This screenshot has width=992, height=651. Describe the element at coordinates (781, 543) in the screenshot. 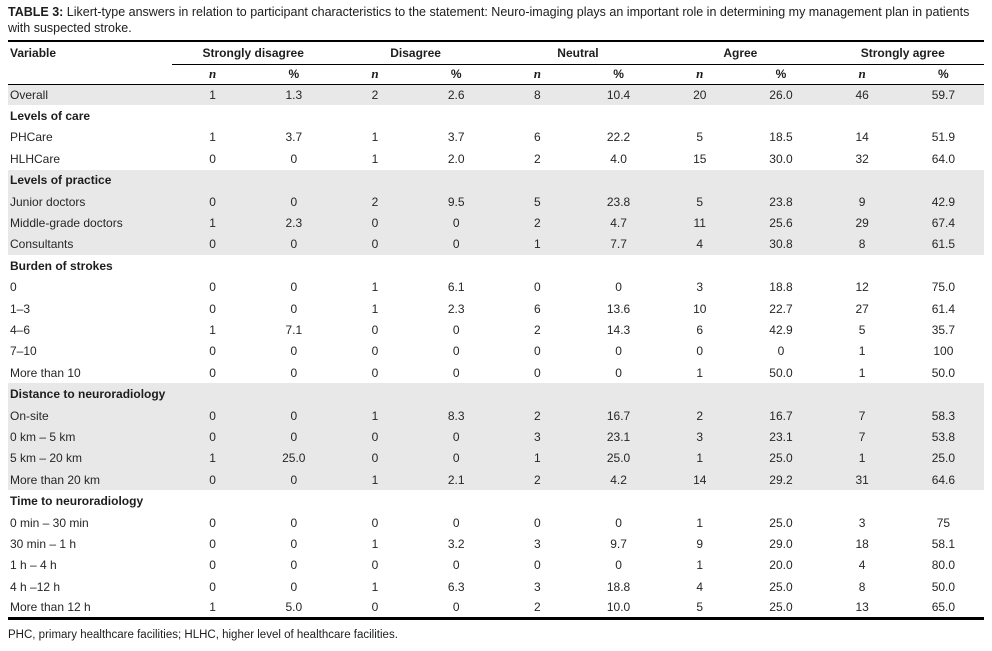

I see `cell-value: 29.0` at that location.